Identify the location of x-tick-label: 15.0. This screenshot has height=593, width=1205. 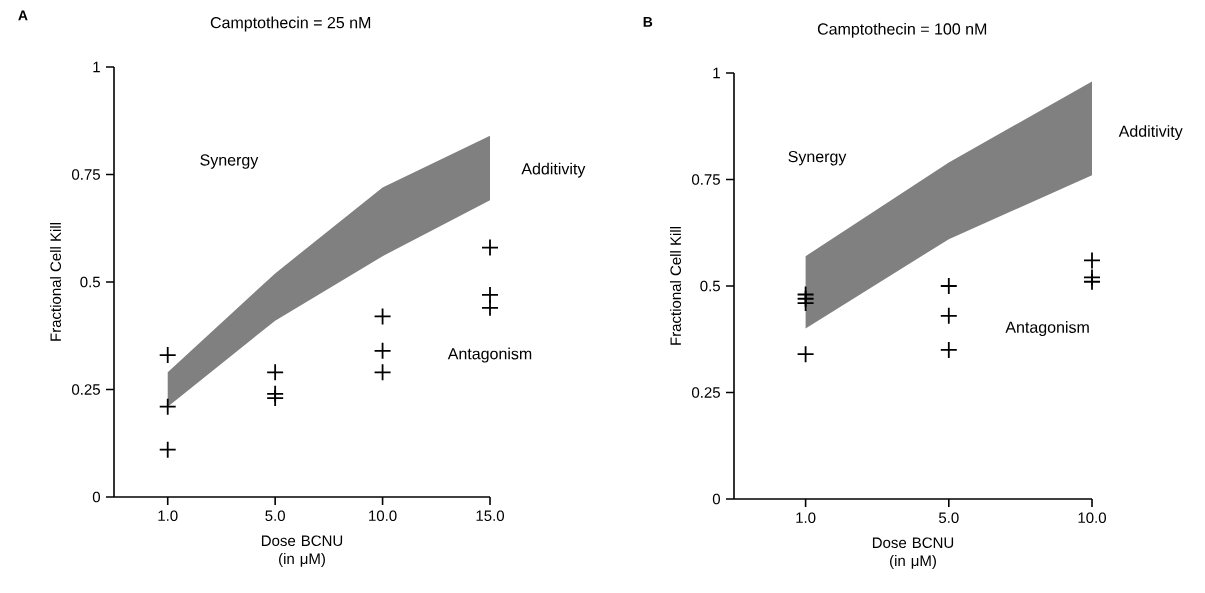
(490, 516).